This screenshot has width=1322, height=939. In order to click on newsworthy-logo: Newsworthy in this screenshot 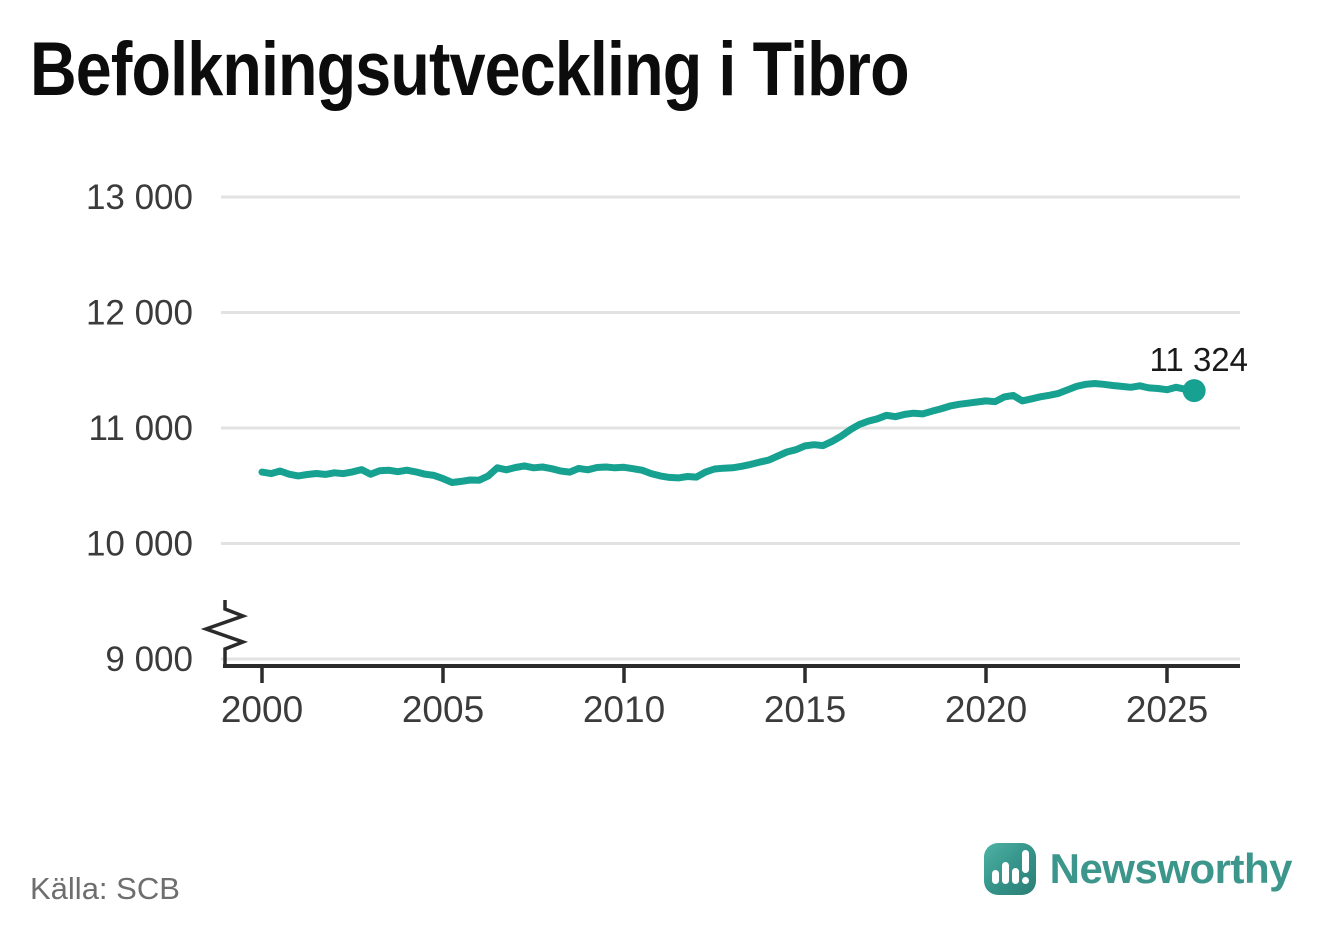, I will do `click(1138, 876)`.